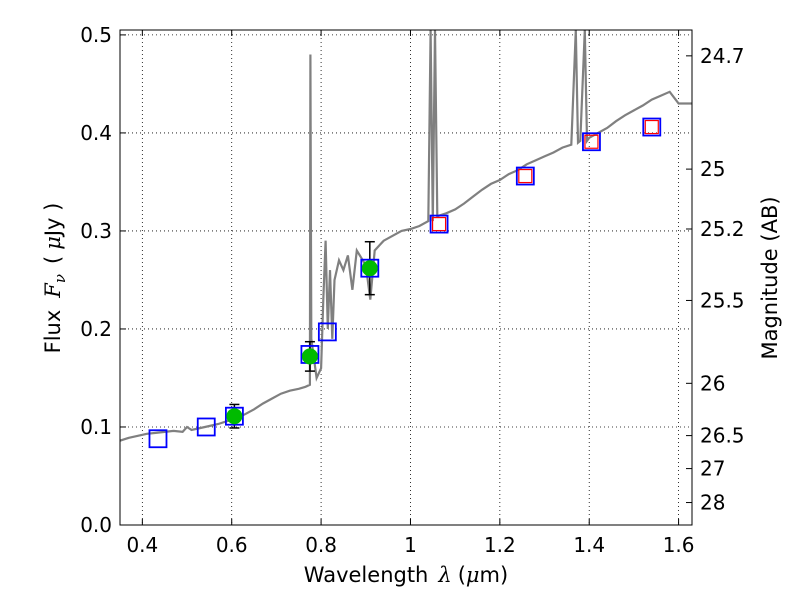  Describe the element at coordinates (444, 575) in the screenshot. I see `x-axis-label-symbol: λ` at that location.